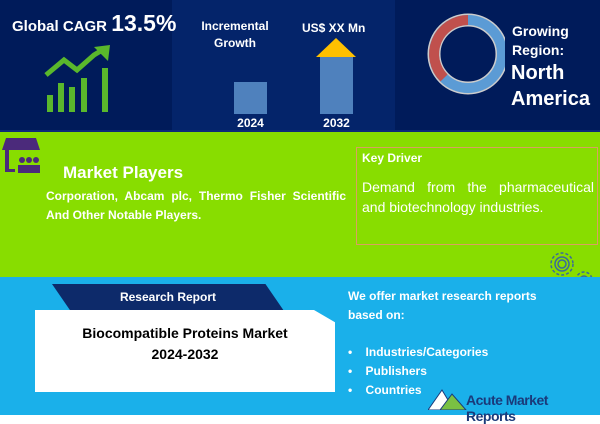  What do you see at coordinates (418, 352) in the screenshot?
I see `offer-item: • Industries/Categories` at bounding box center [418, 352].